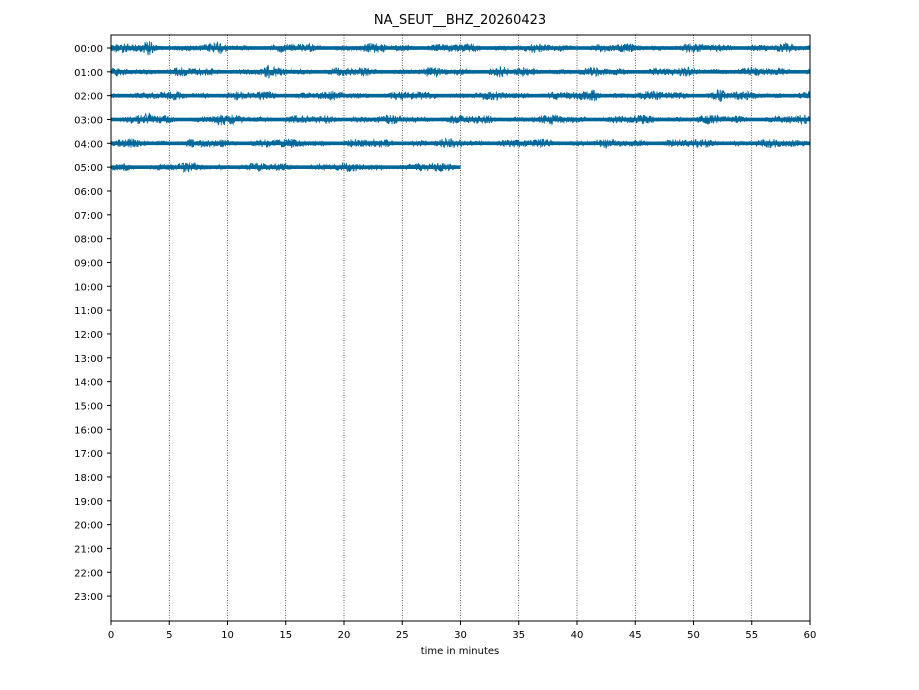 The height and width of the screenshot is (690, 919). What do you see at coordinates (88, 335) in the screenshot?
I see `y-tick-label: 12:00` at bounding box center [88, 335].